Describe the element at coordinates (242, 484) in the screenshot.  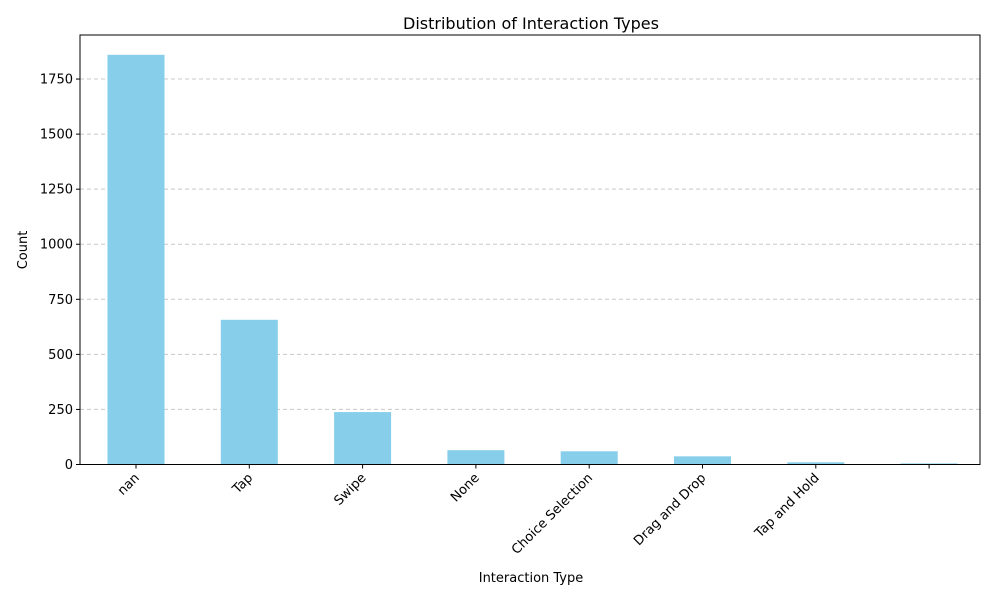
I see `x-tick-label: Tap` at that location.